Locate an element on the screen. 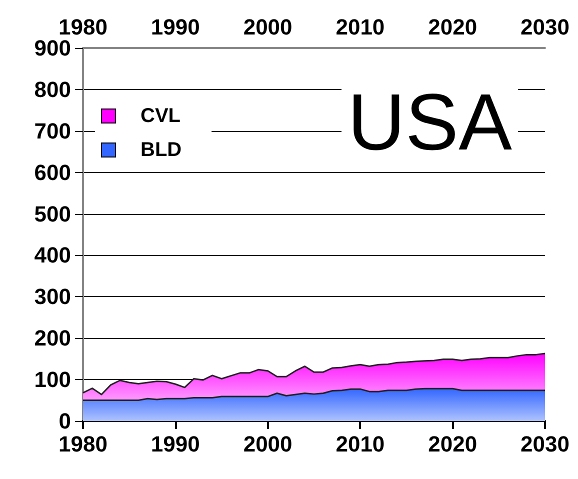 This screenshot has height=479, width=578. x2-tick-label: 1990 is located at coordinates (175, 444).